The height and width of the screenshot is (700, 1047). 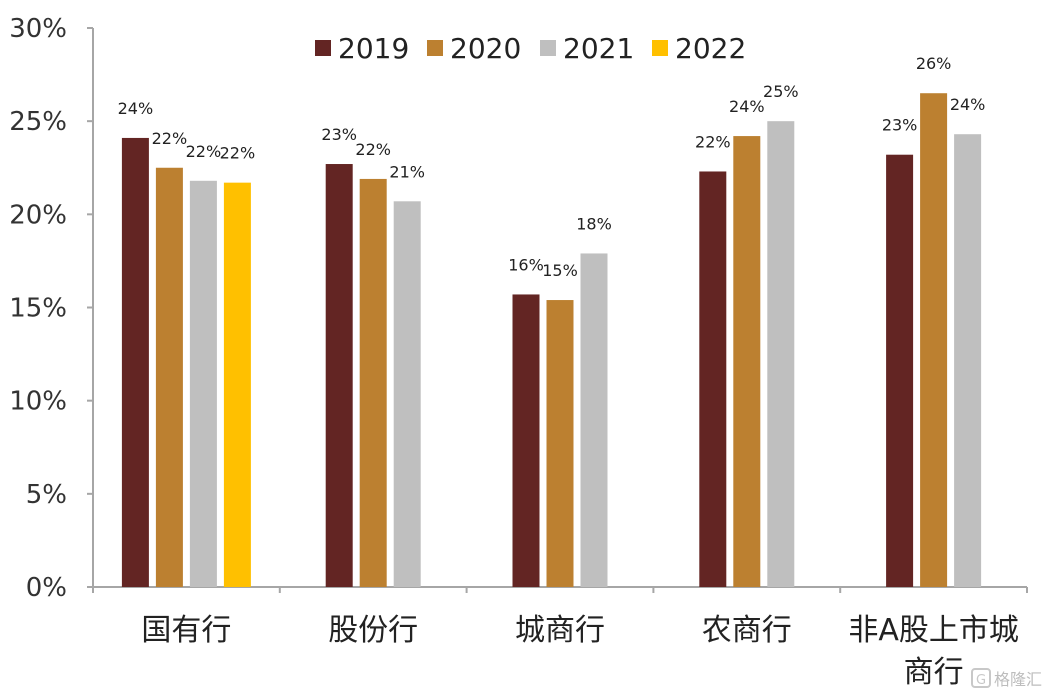 What do you see at coordinates (747, 630) in the screenshot?
I see `category-label: 农商行` at bounding box center [747, 630].